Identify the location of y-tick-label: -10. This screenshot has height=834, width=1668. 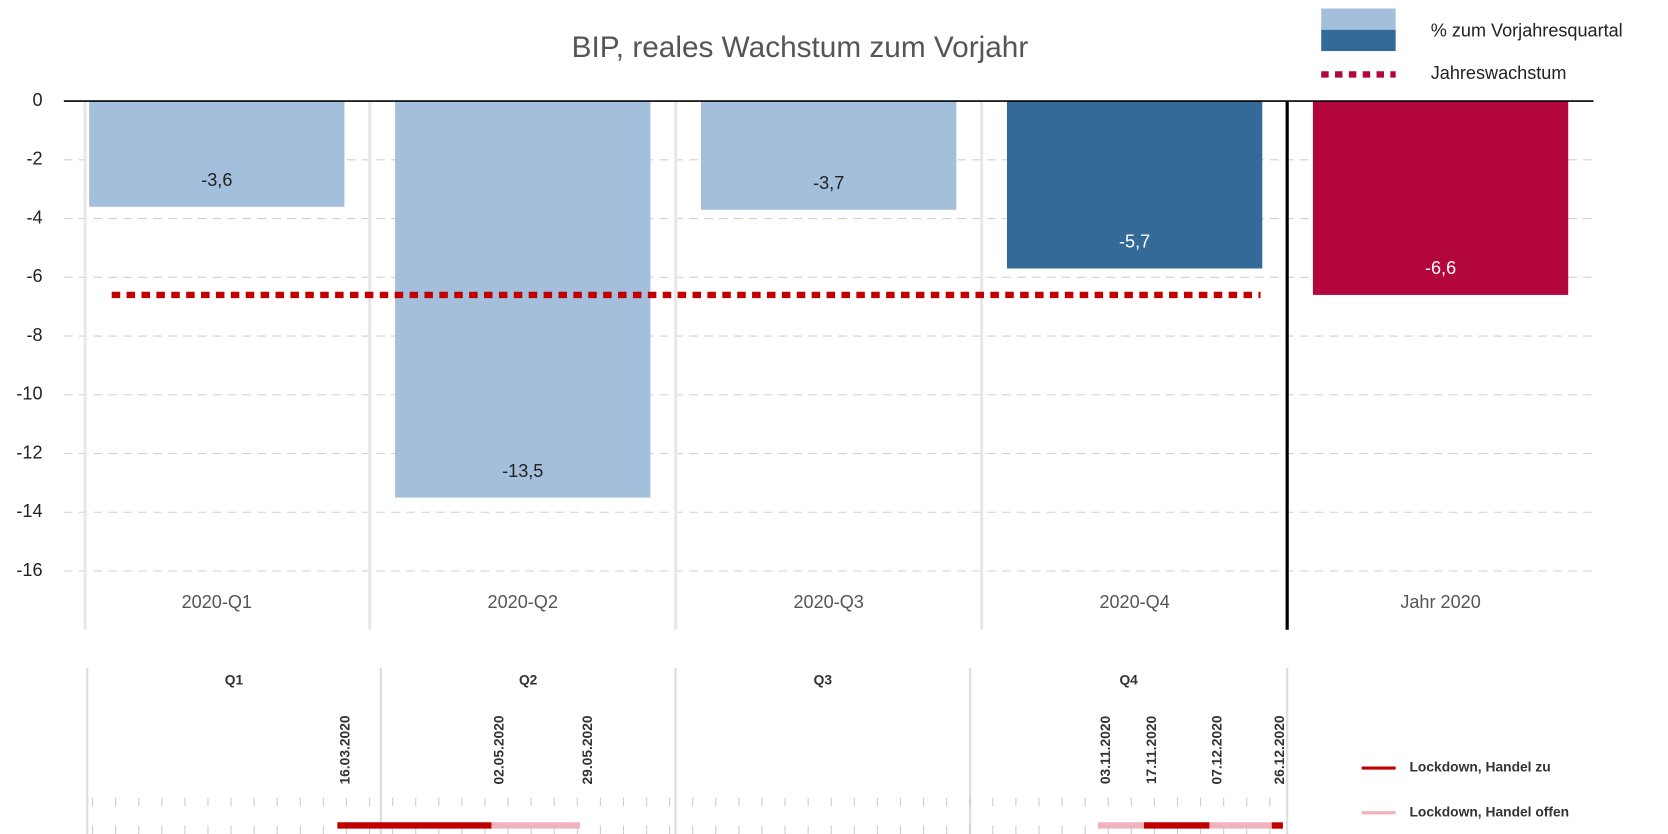
(29, 394).